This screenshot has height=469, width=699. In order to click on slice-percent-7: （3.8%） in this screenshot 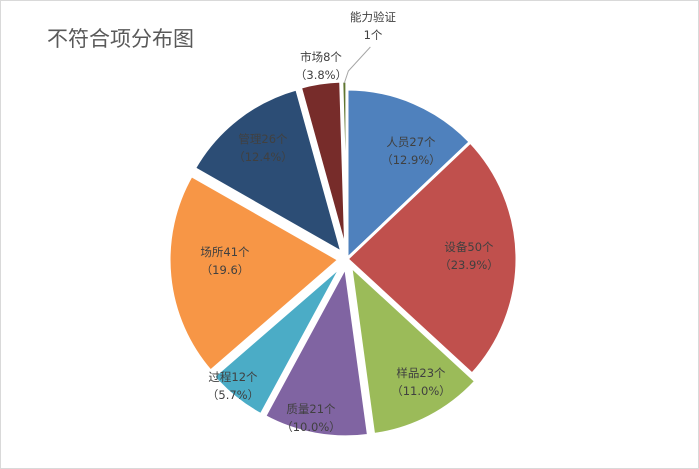, I will do `click(321, 75)`.